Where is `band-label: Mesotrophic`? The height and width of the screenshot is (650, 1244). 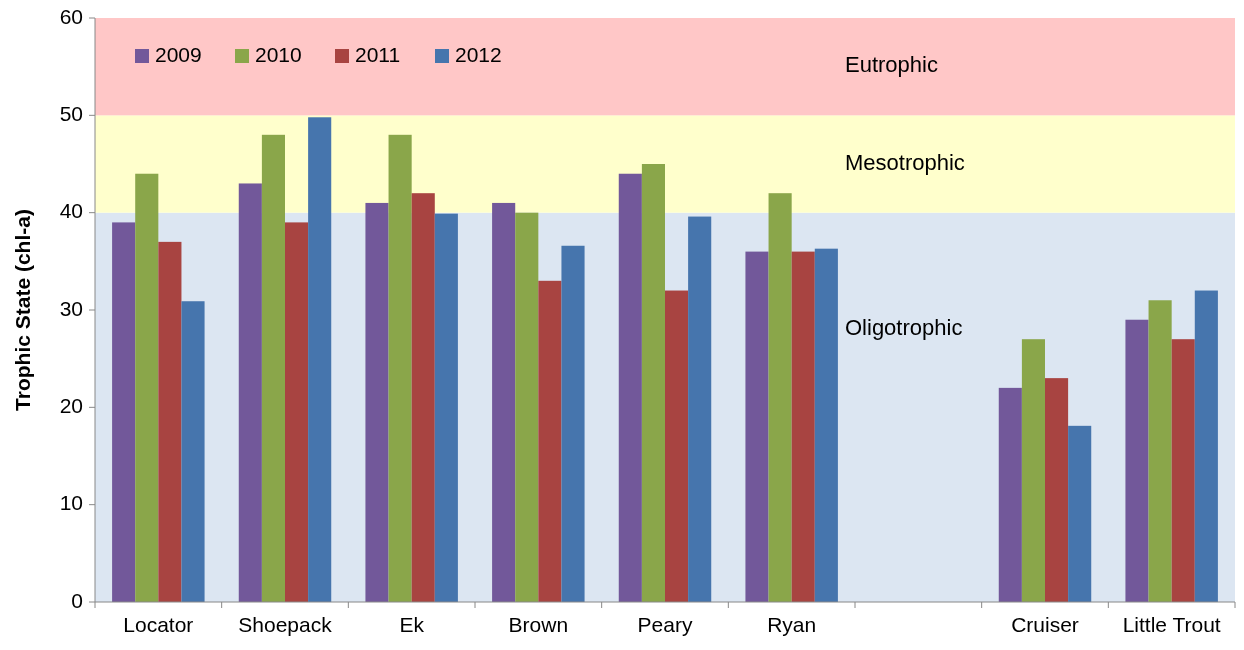
band-label: Mesotrophic is located at coordinates (905, 162).